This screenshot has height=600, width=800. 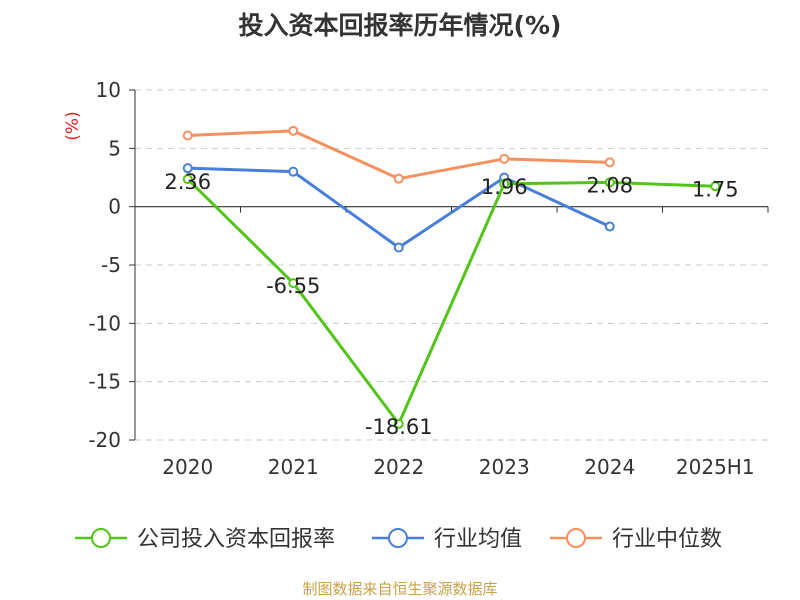 I want to click on y-tick-label: 10, so click(x=108, y=90).